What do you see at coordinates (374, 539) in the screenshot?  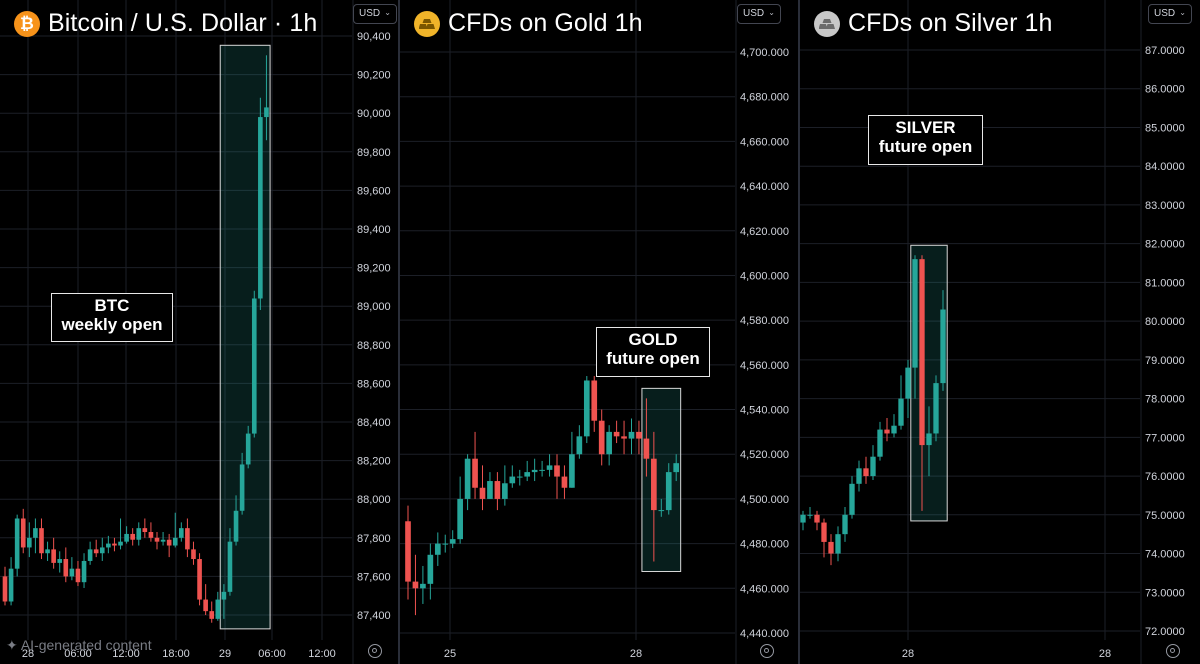 I see `price-tick-label: 87,800` at bounding box center [374, 539].